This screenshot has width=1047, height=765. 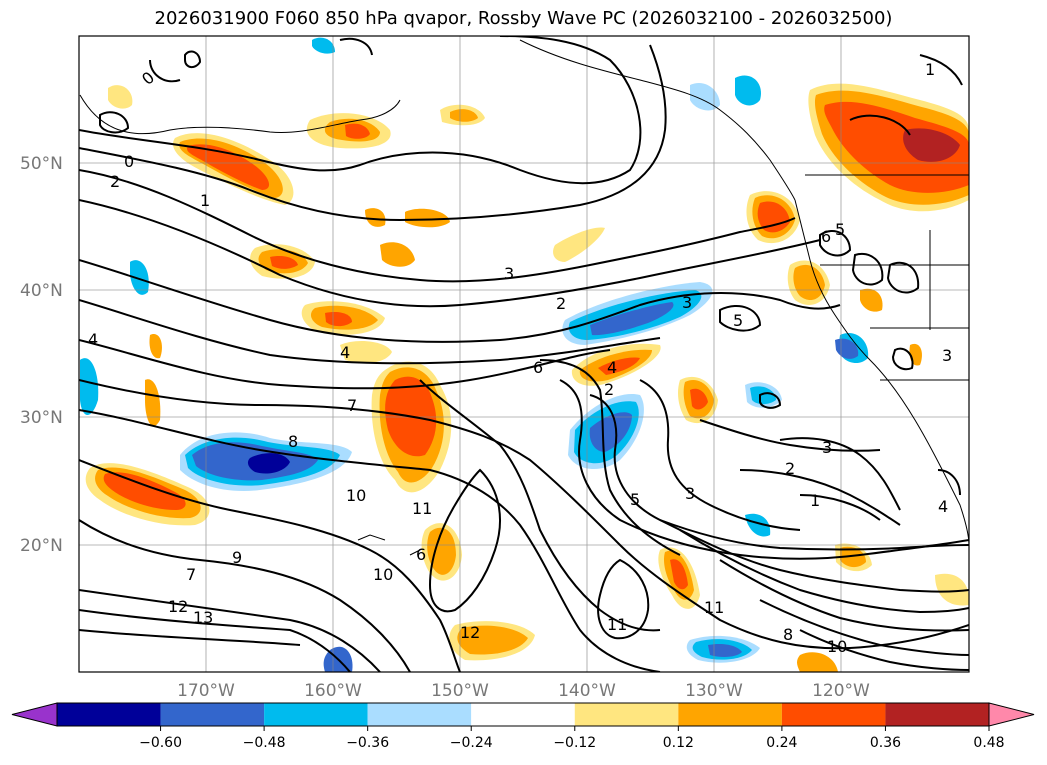 What do you see at coordinates (367, 743) in the screenshot?
I see `colorbar-tick-label: −0.36` at bounding box center [367, 743].